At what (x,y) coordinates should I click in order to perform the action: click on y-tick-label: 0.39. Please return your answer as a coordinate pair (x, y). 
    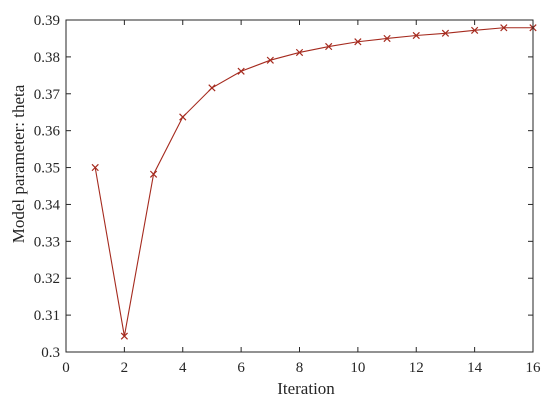
    Looking at the image, I should click on (47, 21).